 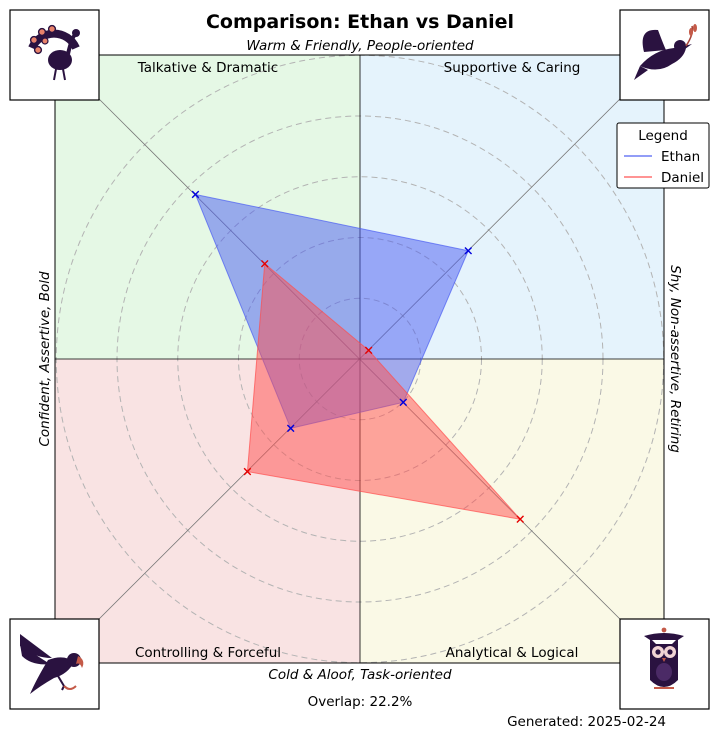 What do you see at coordinates (360, 46) in the screenshot?
I see `axis-label-top: Warm & Friendly, People-oriented` at bounding box center [360, 46].